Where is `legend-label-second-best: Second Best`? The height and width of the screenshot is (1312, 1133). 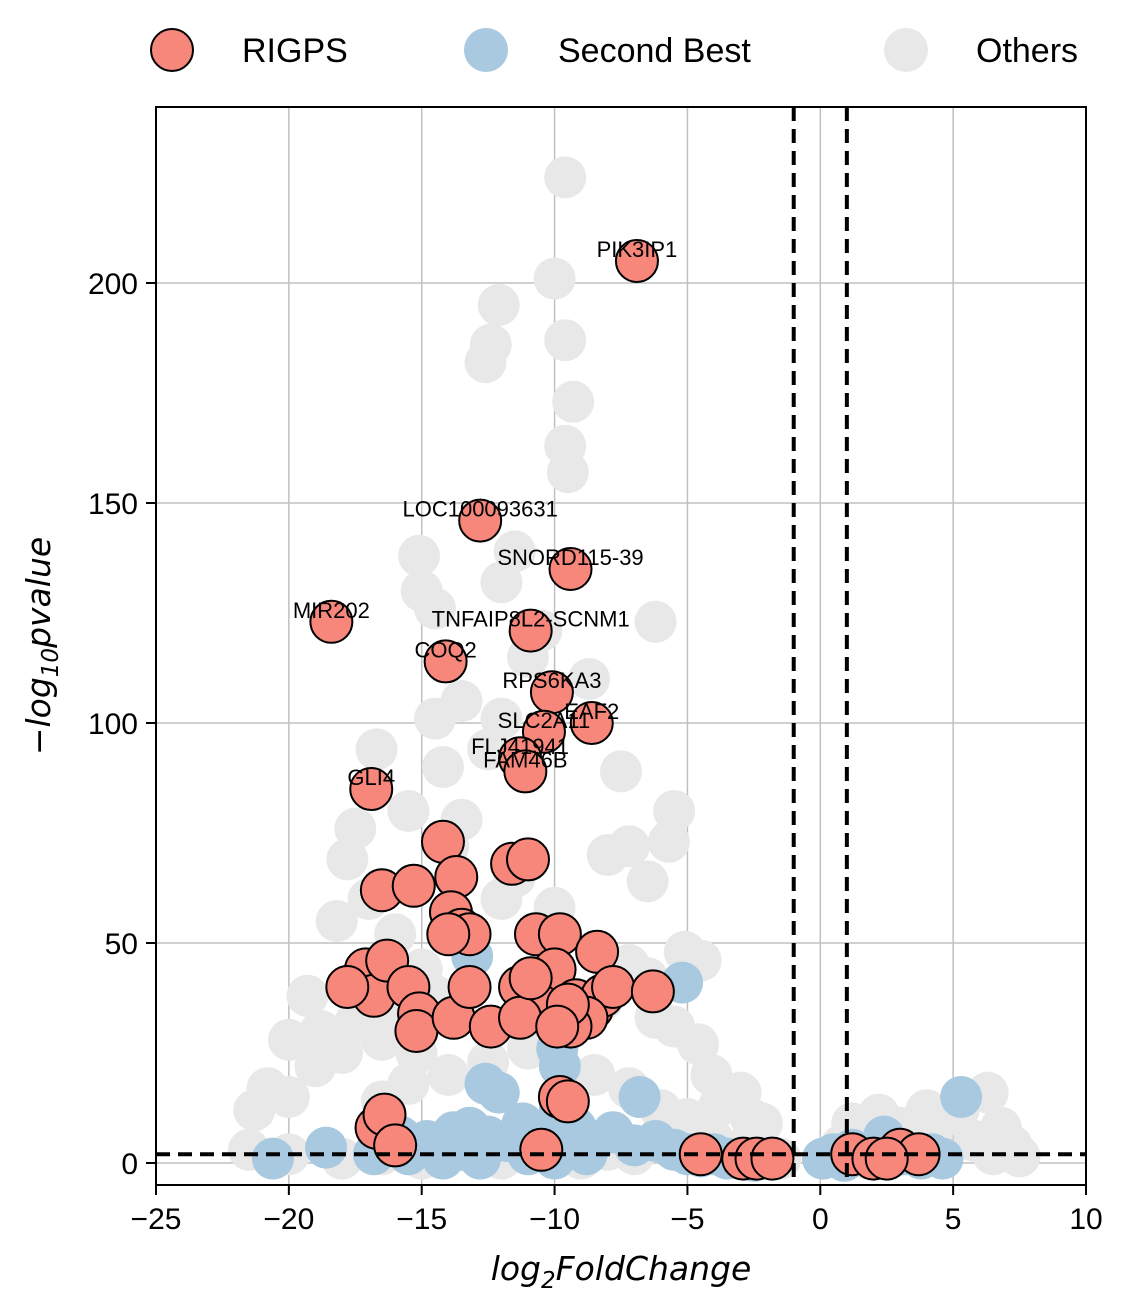
legend-label-second-best: Second Best is located at coordinates (654, 51).